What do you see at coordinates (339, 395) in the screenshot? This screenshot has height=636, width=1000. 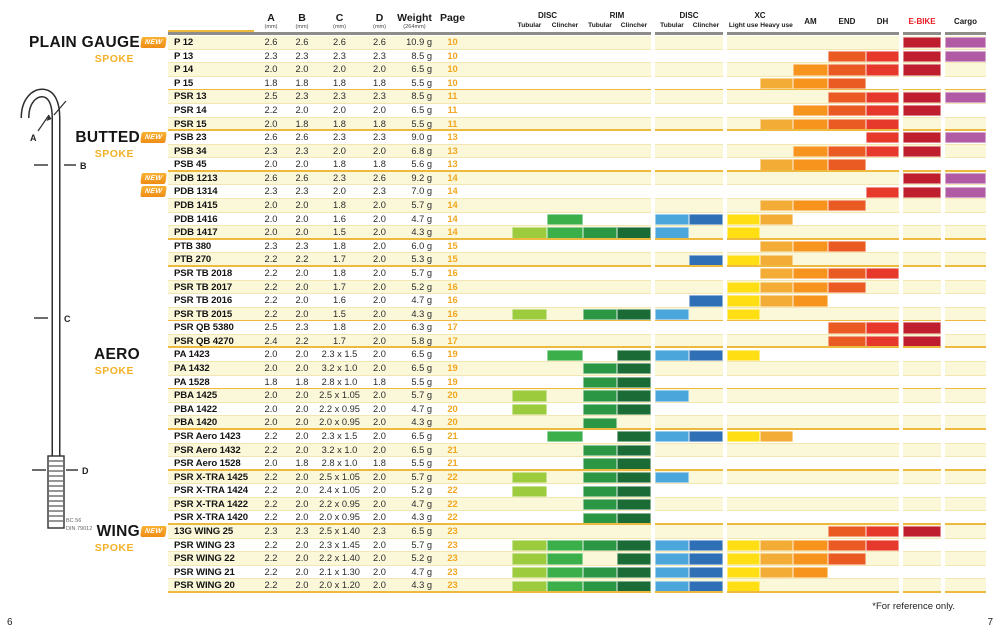 I see `cell-c: 2.5 x 1.05` at bounding box center [339, 395].